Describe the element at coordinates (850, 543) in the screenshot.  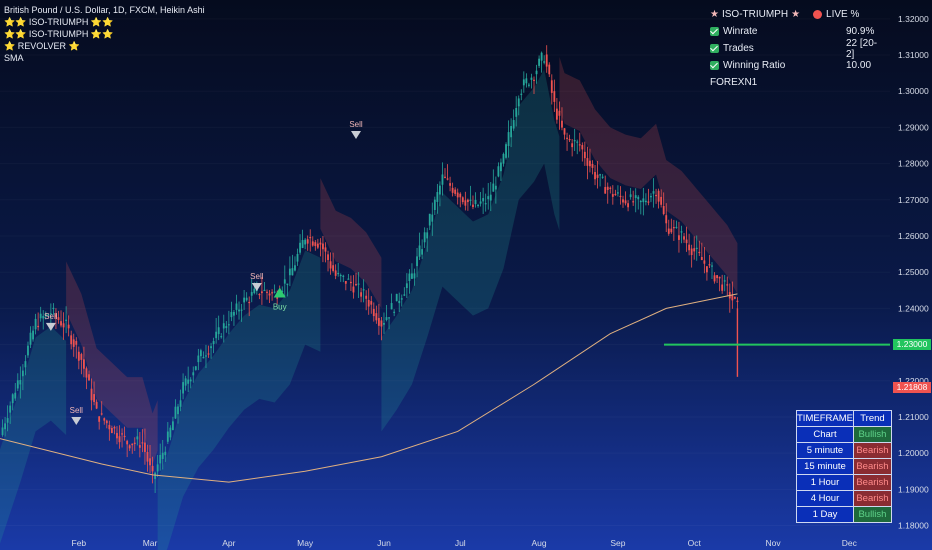
I see `x-tick-label: Dec` at that location.